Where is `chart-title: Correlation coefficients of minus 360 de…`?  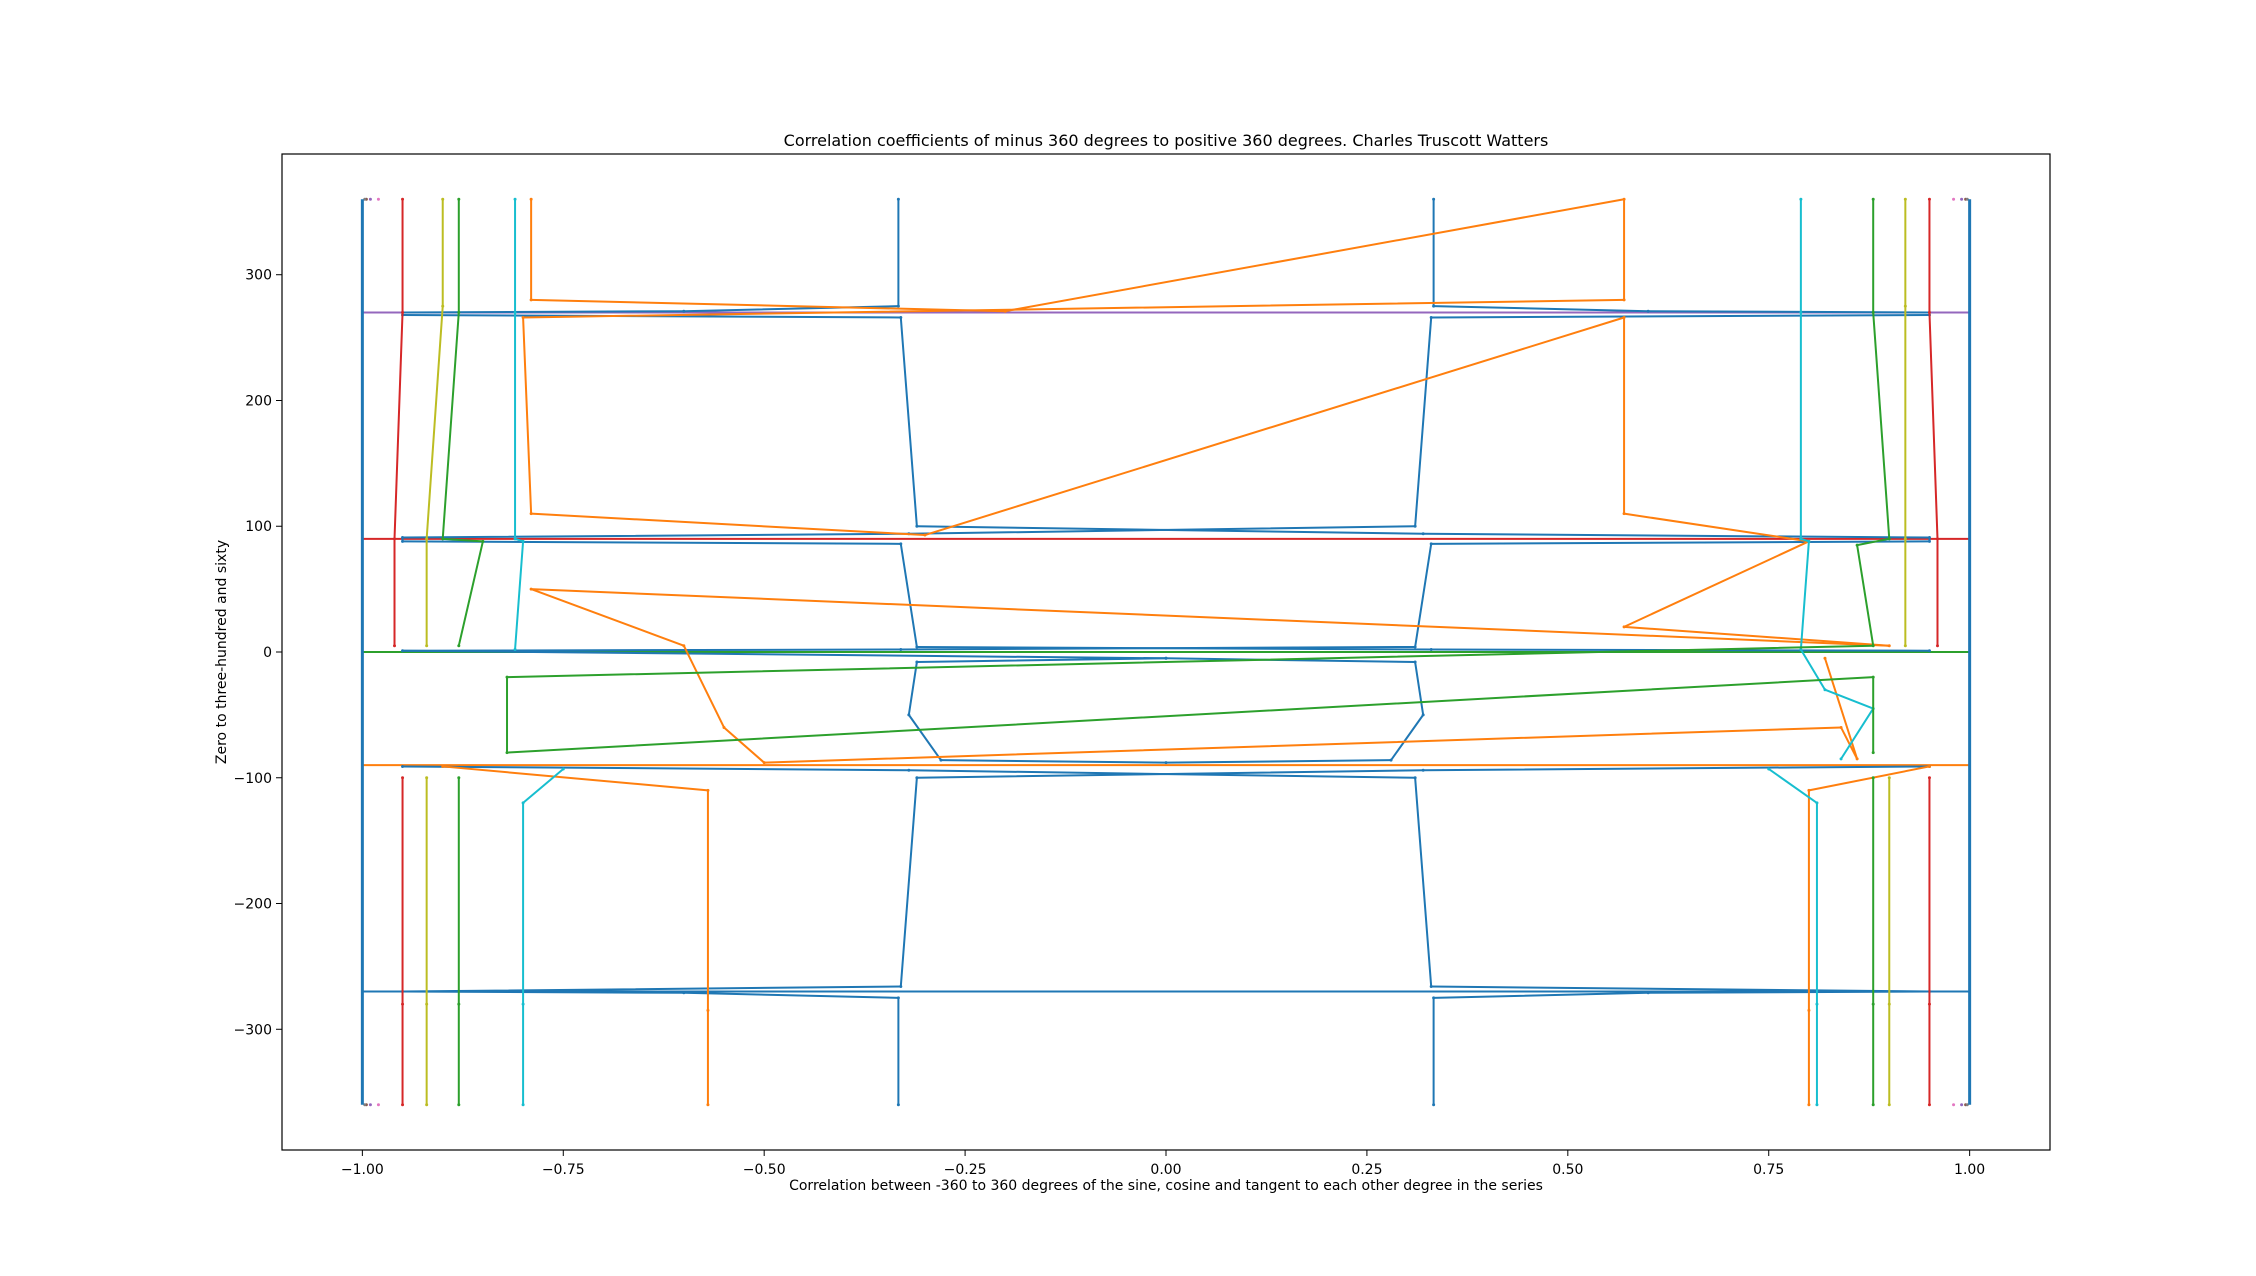 chart-title: Correlation coefficients of minus 360 de… is located at coordinates (1166, 140).